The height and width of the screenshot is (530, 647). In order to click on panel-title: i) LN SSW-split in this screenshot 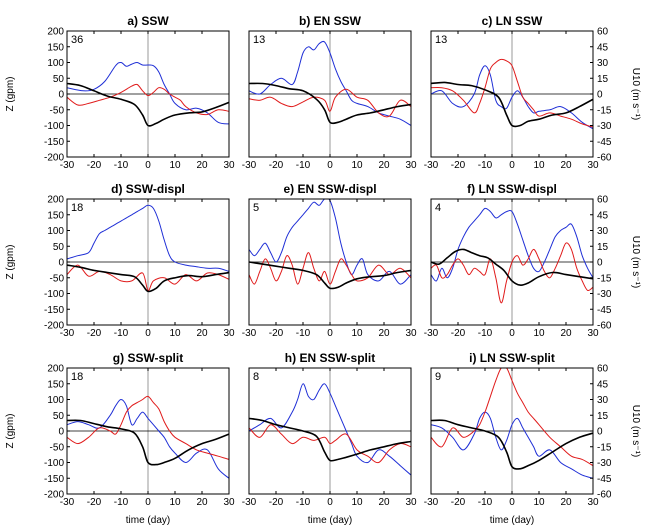, I will do `click(512, 358)`.